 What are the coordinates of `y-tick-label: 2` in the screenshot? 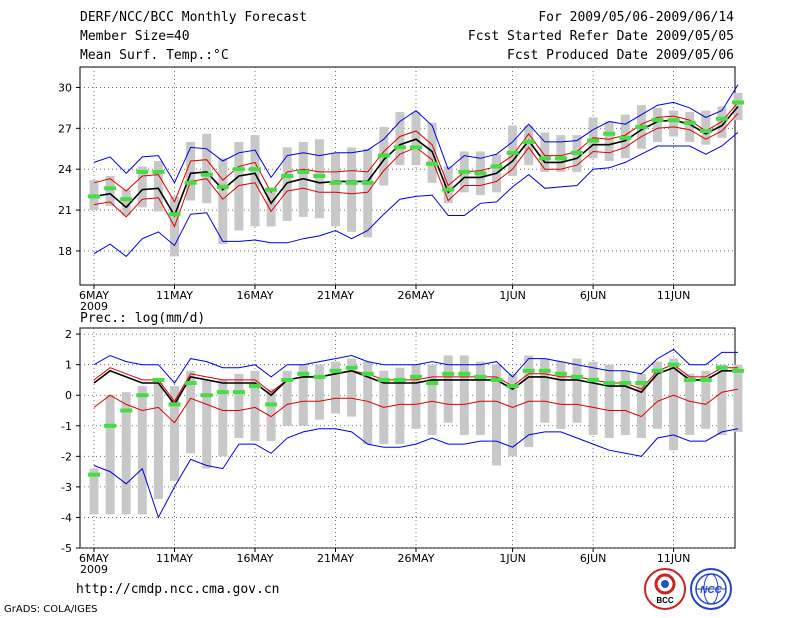 It's located at (68, 334).